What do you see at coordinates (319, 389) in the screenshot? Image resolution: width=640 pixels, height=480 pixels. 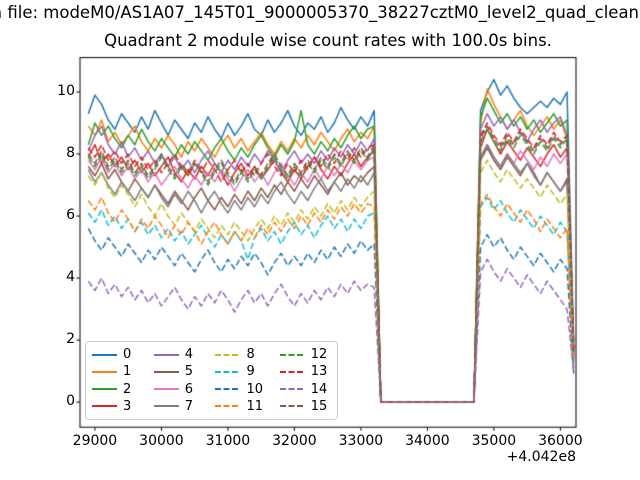 I see `legend-label: 14` at bounding box center [319, 389].